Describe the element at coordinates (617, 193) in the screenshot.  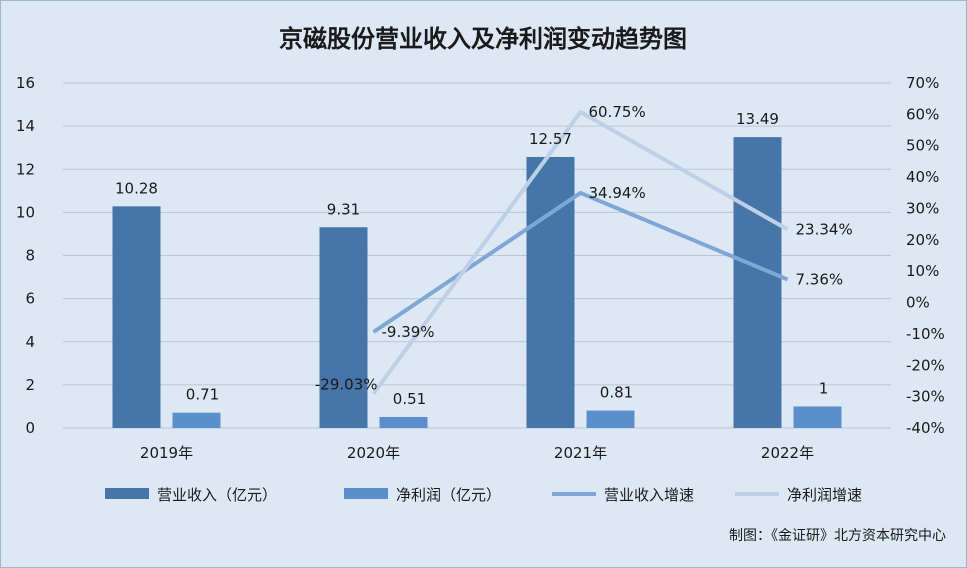
I see `revenue-growth-label: 34.94%` at that location.